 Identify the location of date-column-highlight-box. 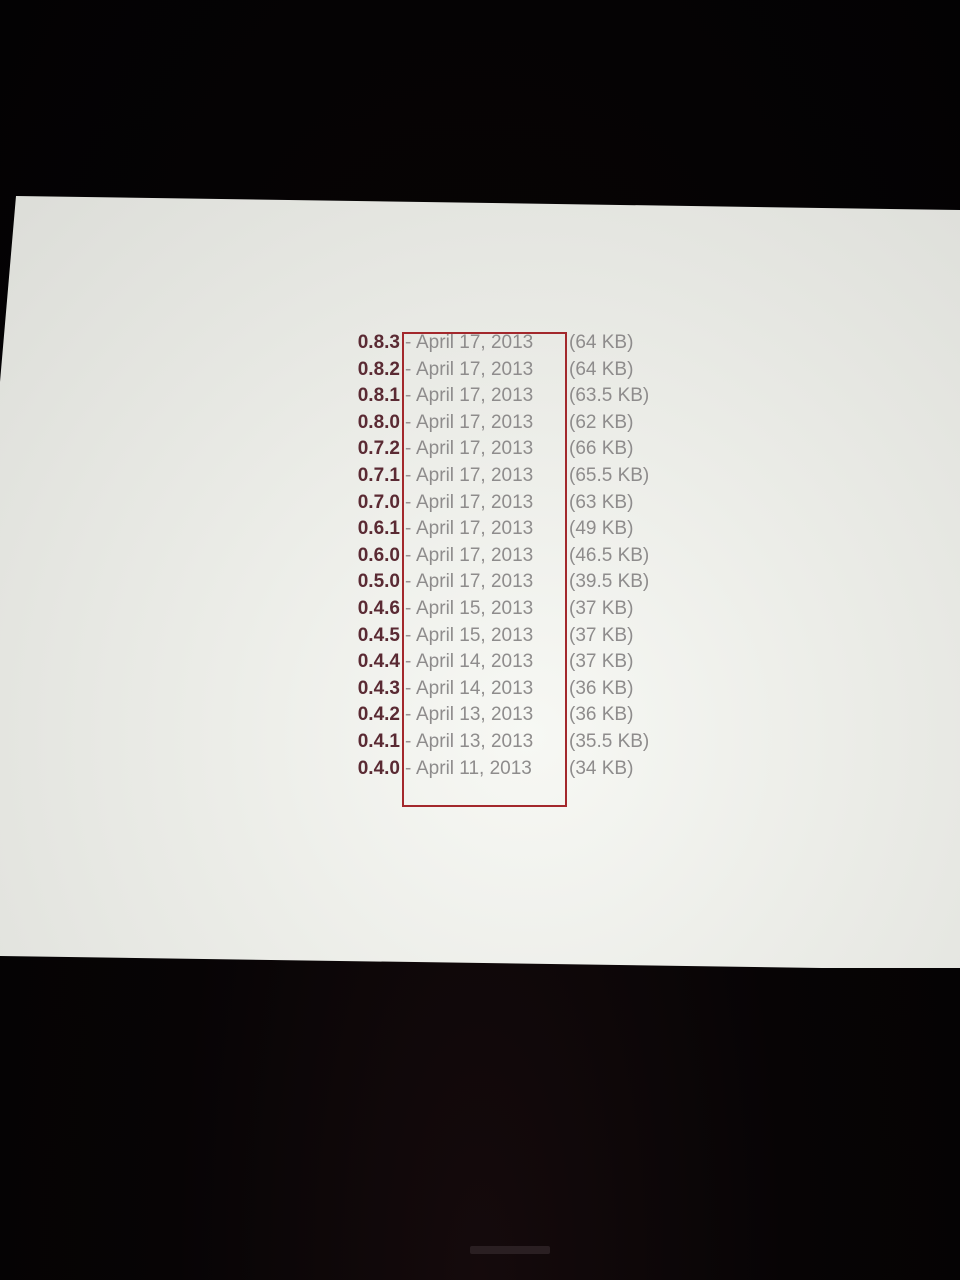
(484, 569).